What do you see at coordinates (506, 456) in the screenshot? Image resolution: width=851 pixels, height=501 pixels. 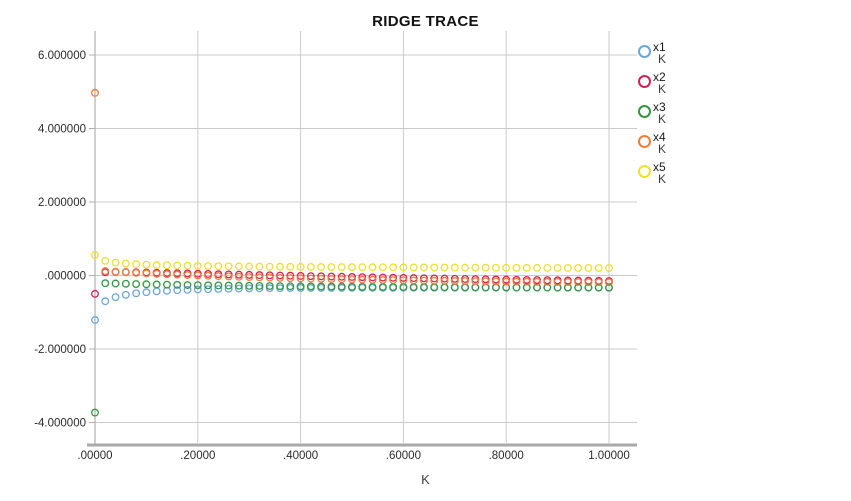 I see `x-tick-label: .80000` at bounding box center [506, 456].